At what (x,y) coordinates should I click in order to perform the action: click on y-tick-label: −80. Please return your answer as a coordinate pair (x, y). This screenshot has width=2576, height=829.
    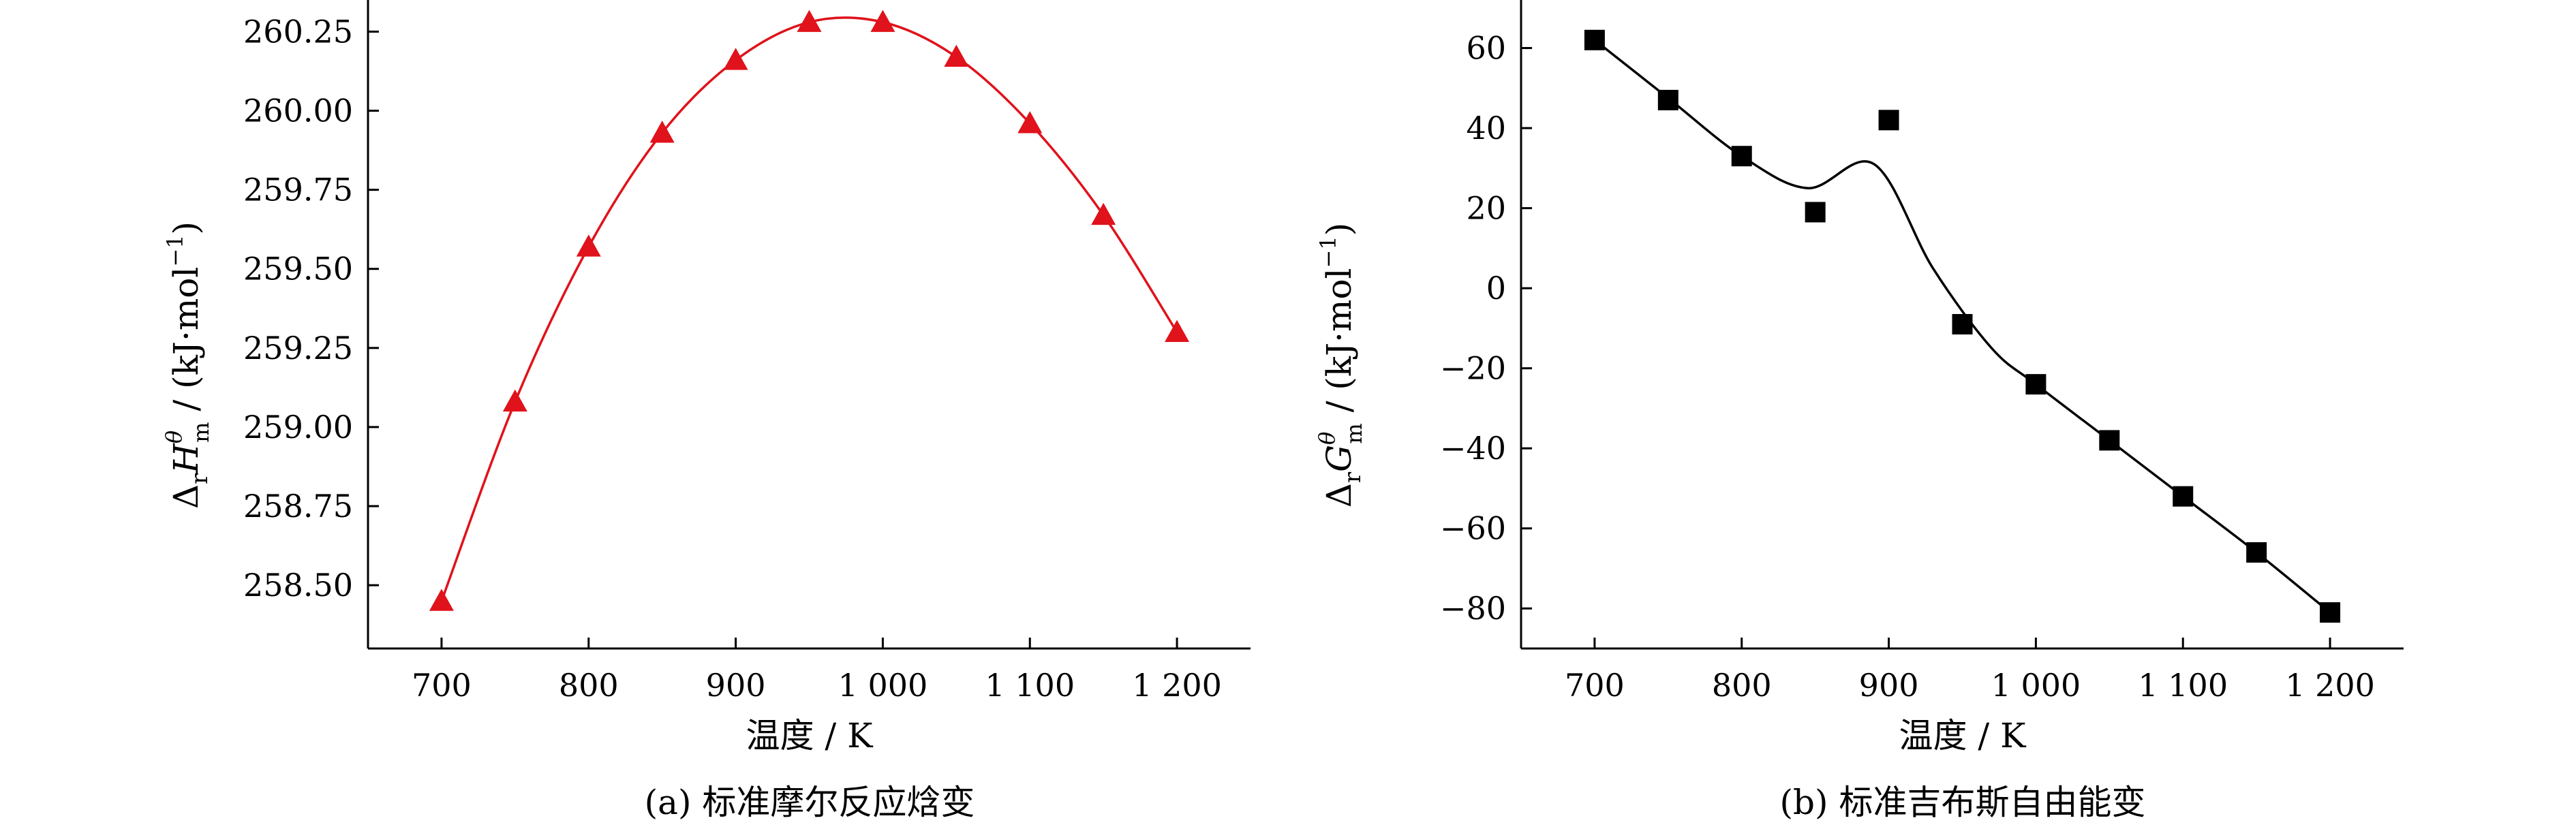
    Looking at the image, I should click on (1473, 608).